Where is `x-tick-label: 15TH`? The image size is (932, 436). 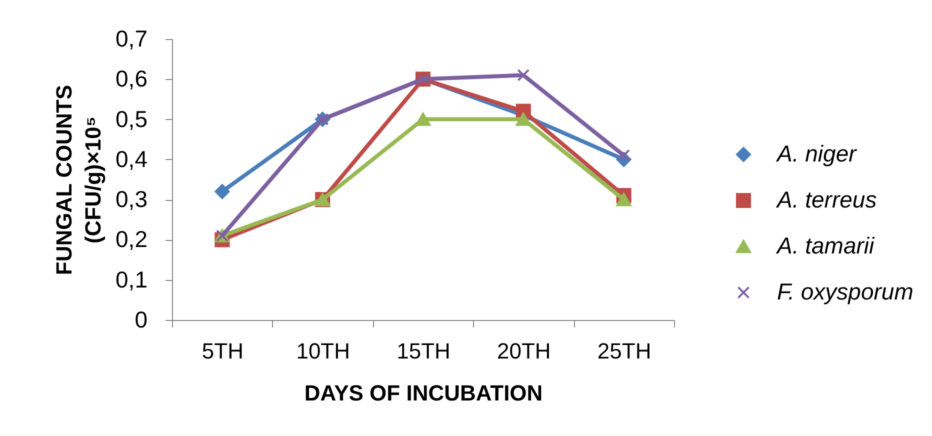 x-tick-label: 15TH is located at coordinates (423, 351).